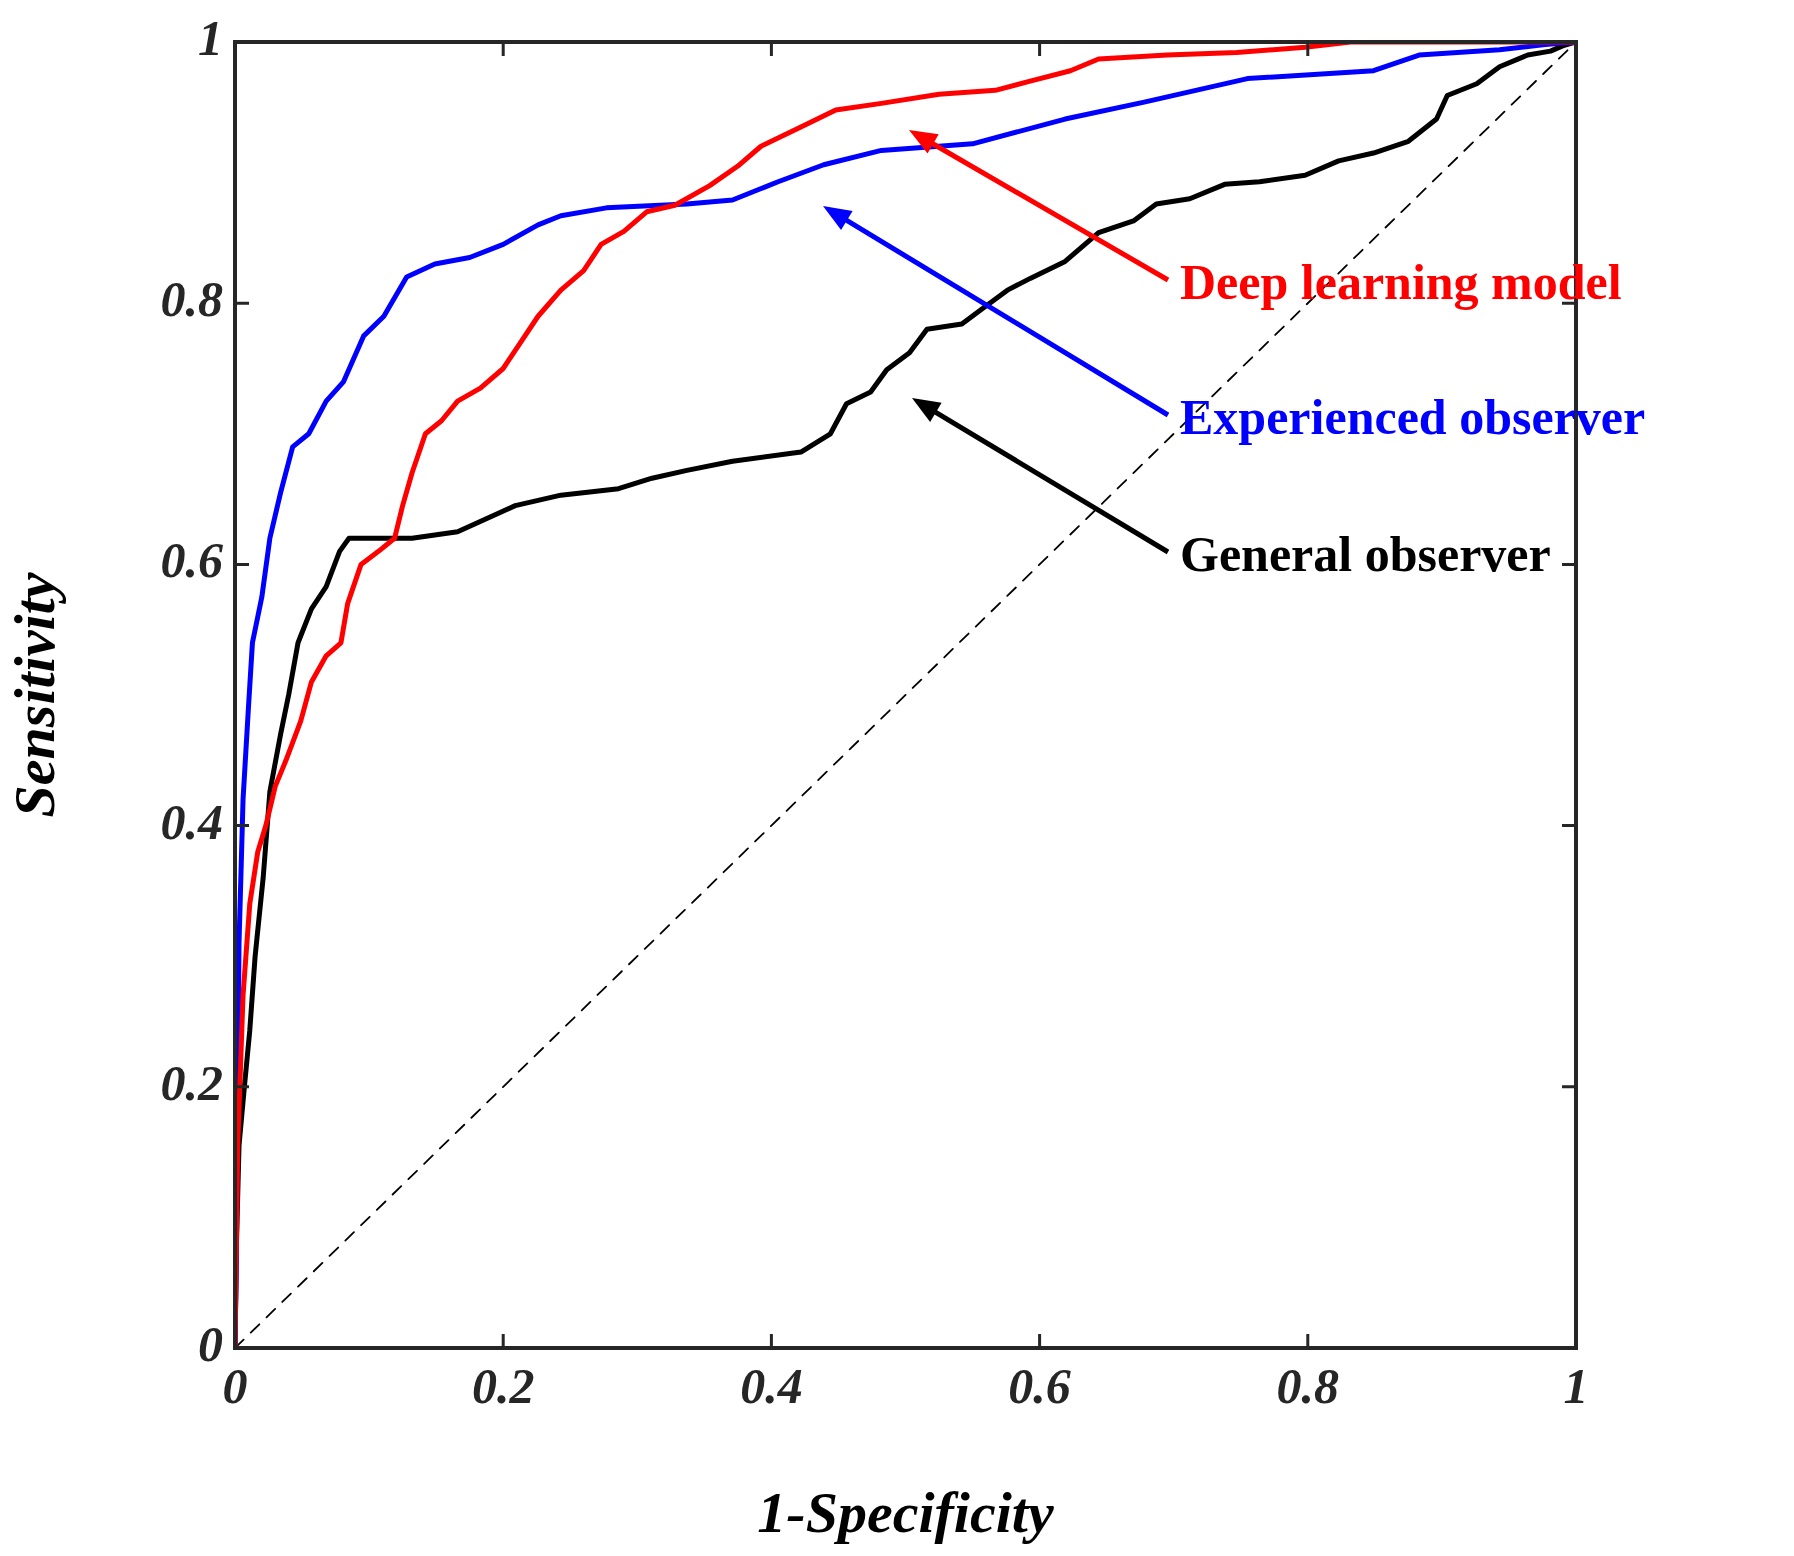 This screenshot has width=1794, height=1556. Describe the element at coordinates (191, 821) in the screenshot. I see `y-tick-label: 0.4` at that location.